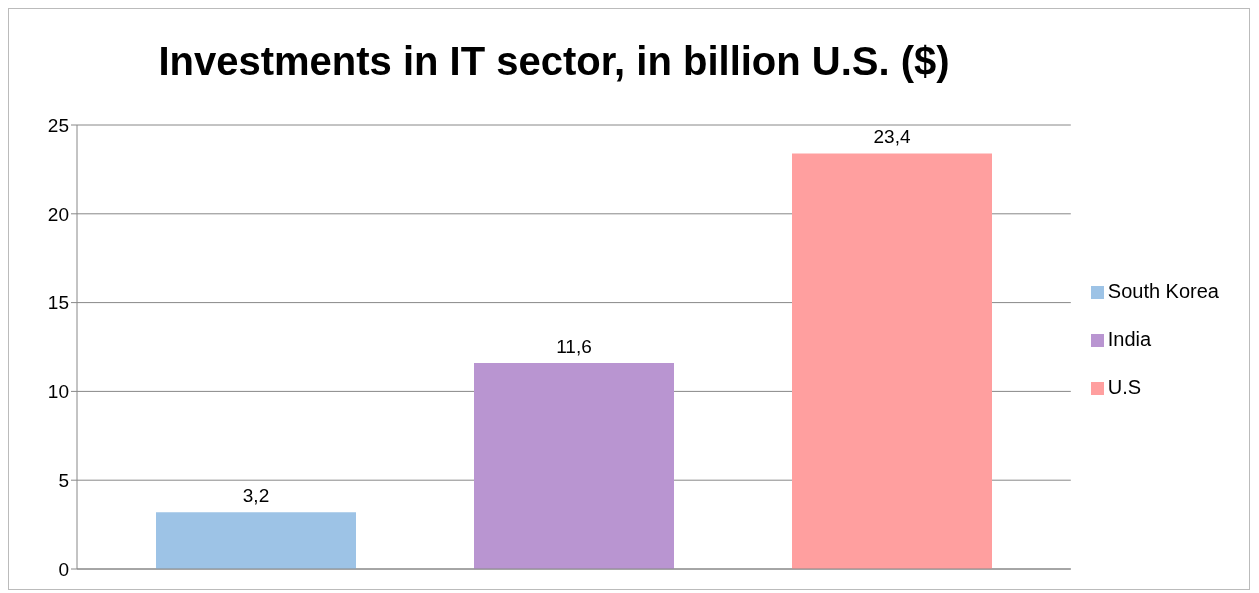  Describe the element at coordinates (58, 214) in the screenshot. I see `y-tick-label: 20` at that location.